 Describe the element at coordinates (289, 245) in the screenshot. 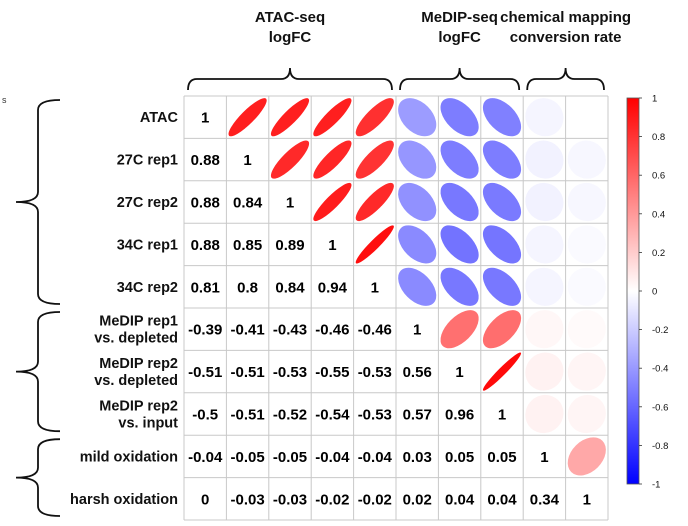

I see `corr-value-label: 0.89` at that location.